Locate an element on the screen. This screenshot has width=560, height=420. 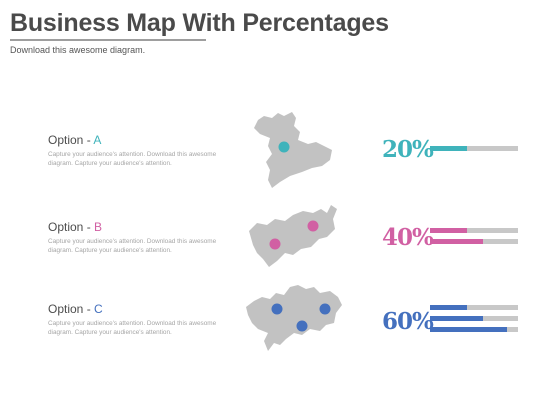
region-map-b-shape is located at coordinates (293, 236).